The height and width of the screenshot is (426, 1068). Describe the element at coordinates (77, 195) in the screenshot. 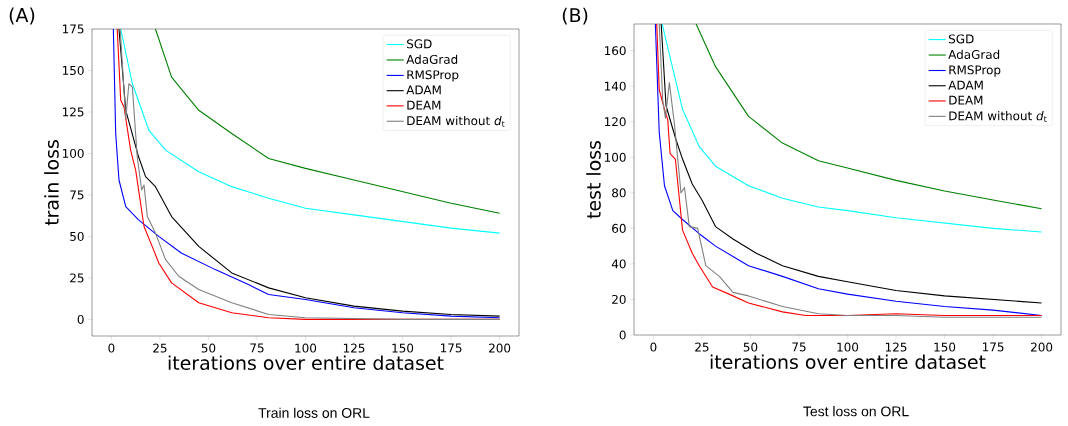

I see `y-tick-label: 75` at that location.